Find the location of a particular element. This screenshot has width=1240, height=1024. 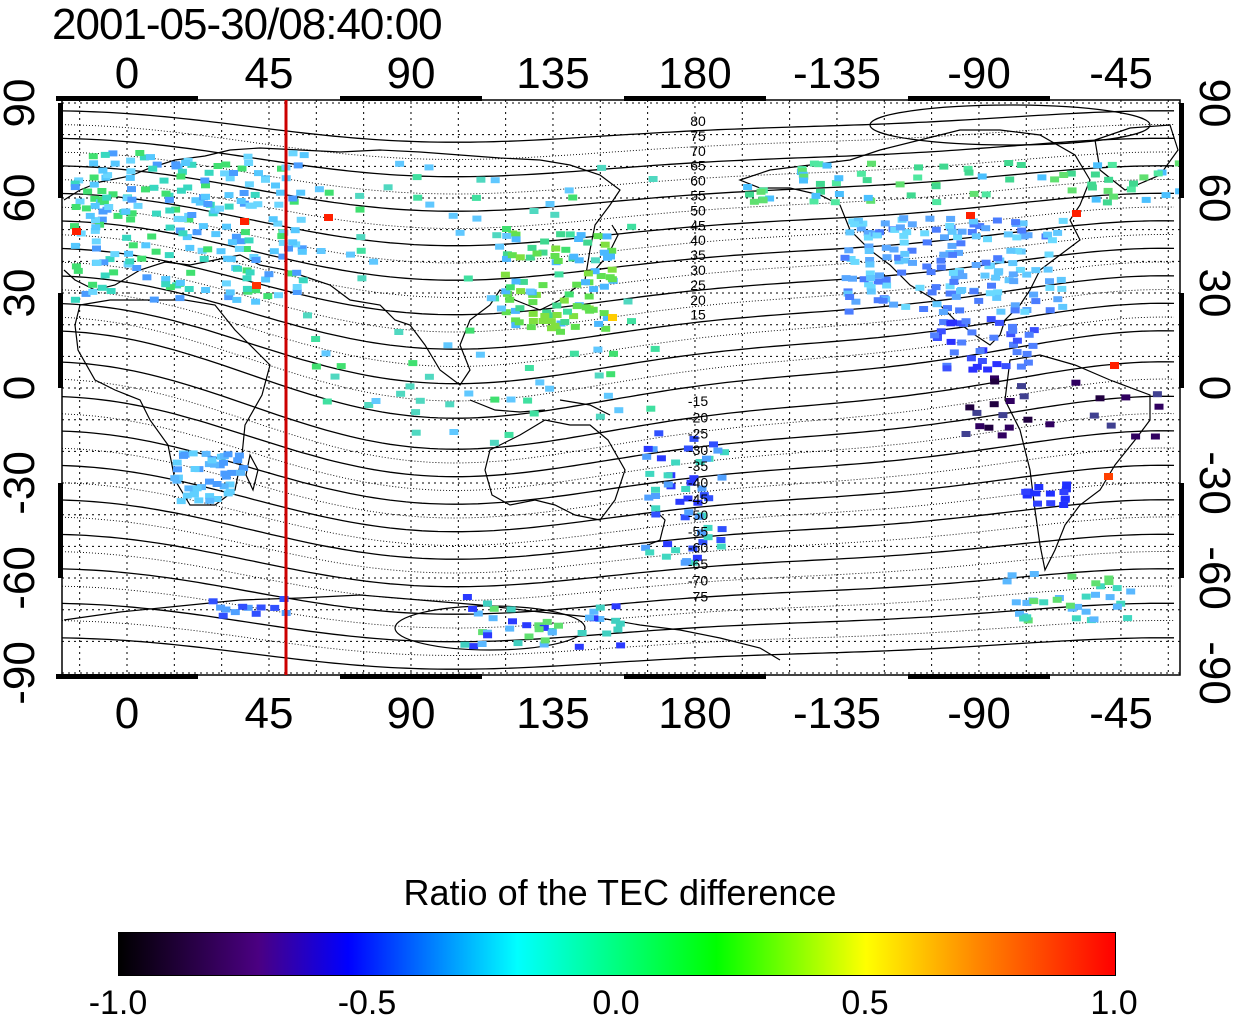

mag-lat-label: -75 is located at coordinates (698, 597).